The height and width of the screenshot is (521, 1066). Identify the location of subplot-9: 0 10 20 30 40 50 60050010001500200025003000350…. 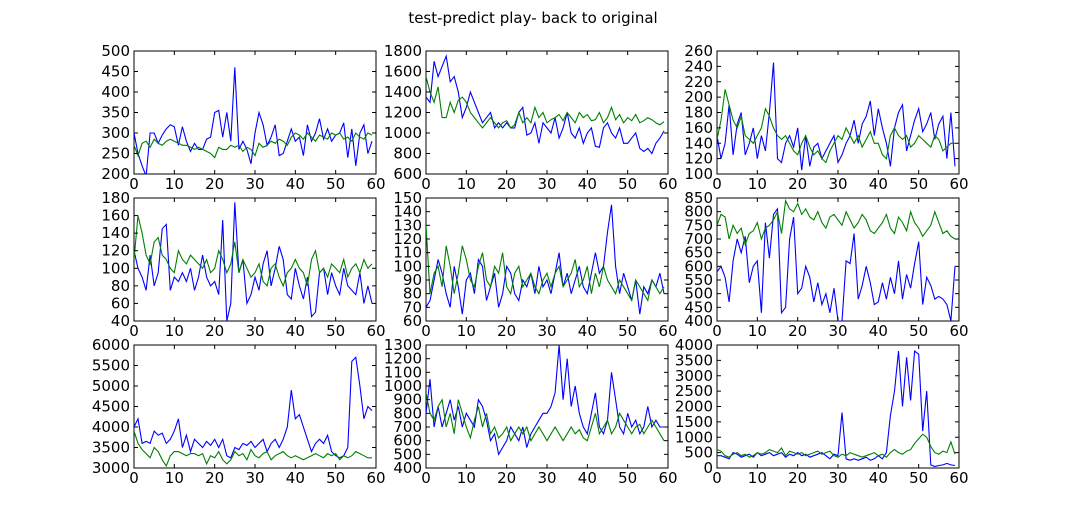
(822, 411).